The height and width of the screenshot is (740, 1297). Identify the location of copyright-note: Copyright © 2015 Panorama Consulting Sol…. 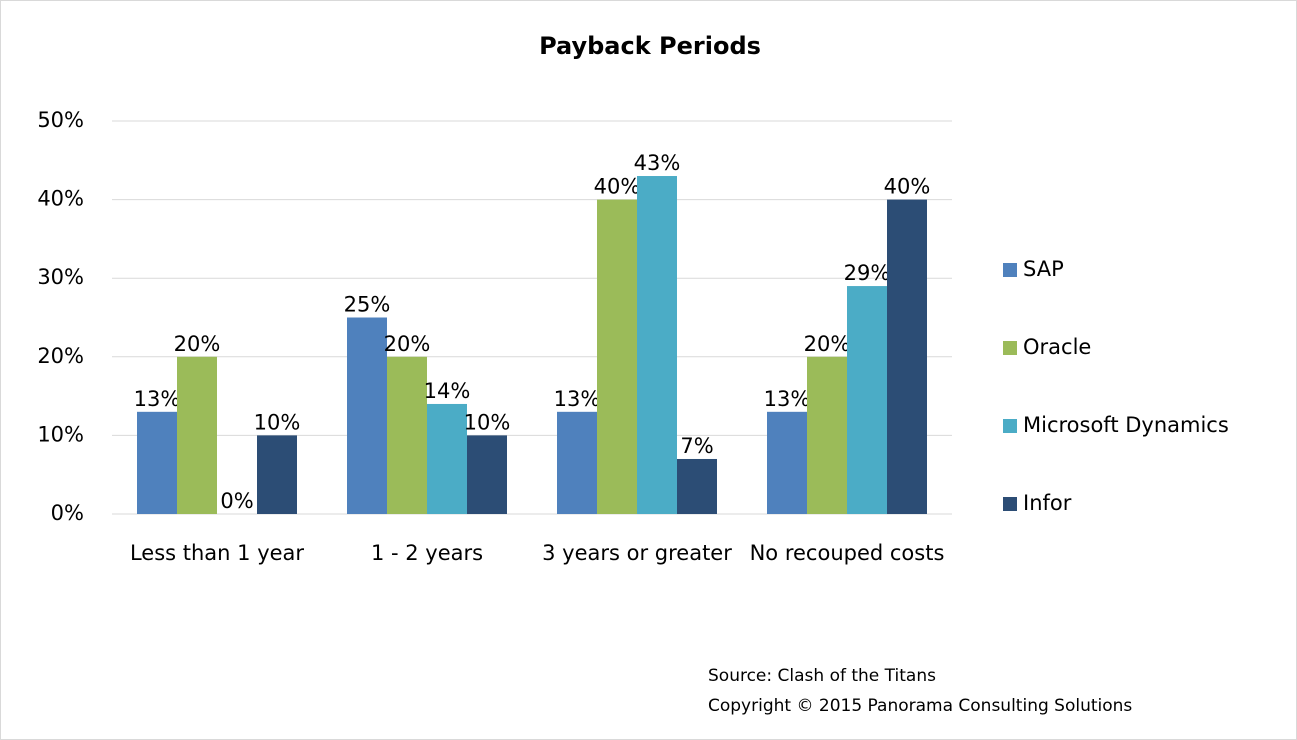
(920, 706).